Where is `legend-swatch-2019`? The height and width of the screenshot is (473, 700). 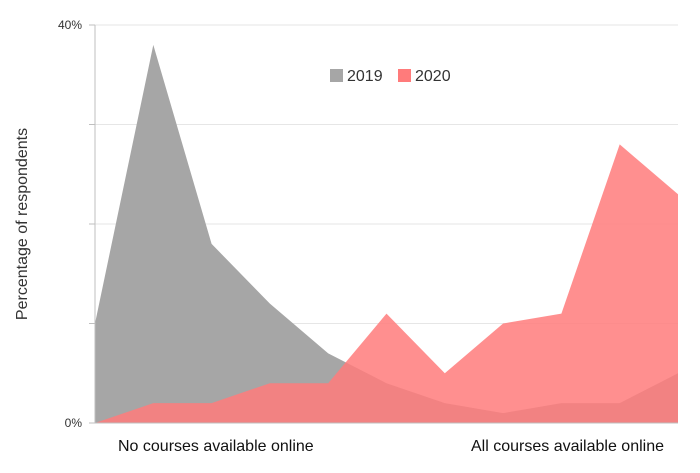
legend-swatch-2019 is located at coordinates (336, 75).